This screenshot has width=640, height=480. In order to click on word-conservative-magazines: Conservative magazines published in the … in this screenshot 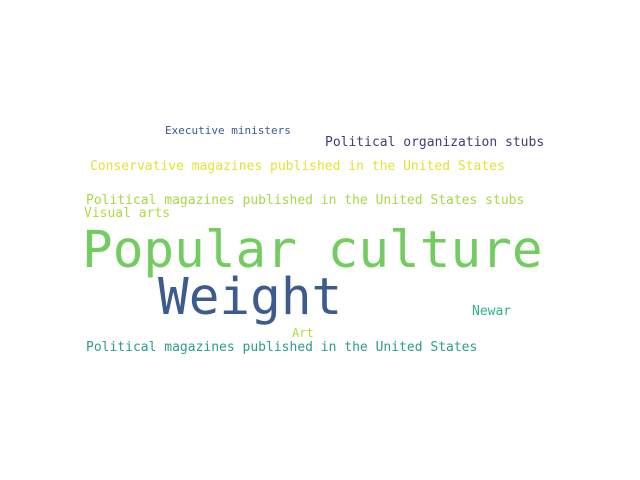, I will do `click(297, 166)`.